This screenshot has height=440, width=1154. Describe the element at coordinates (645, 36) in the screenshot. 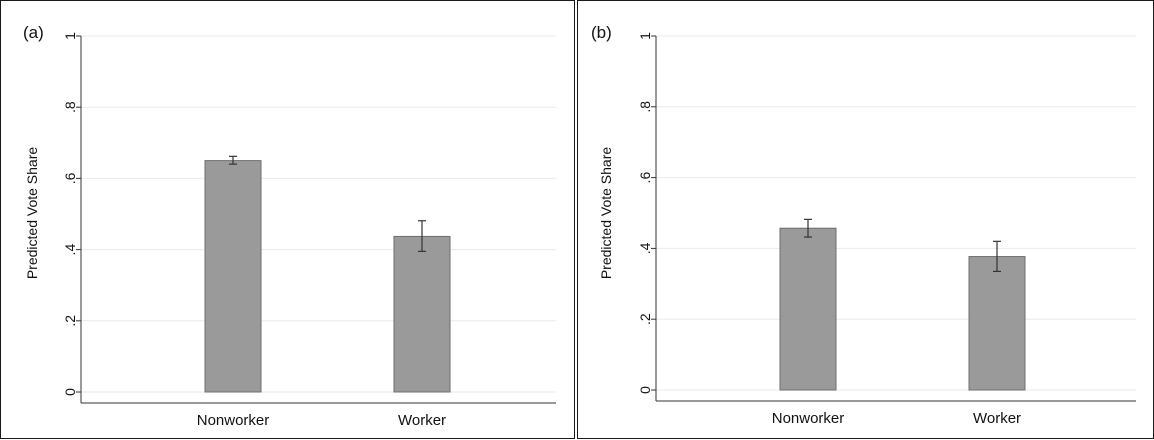

I see `y-tick-label-b: 1` at that location.